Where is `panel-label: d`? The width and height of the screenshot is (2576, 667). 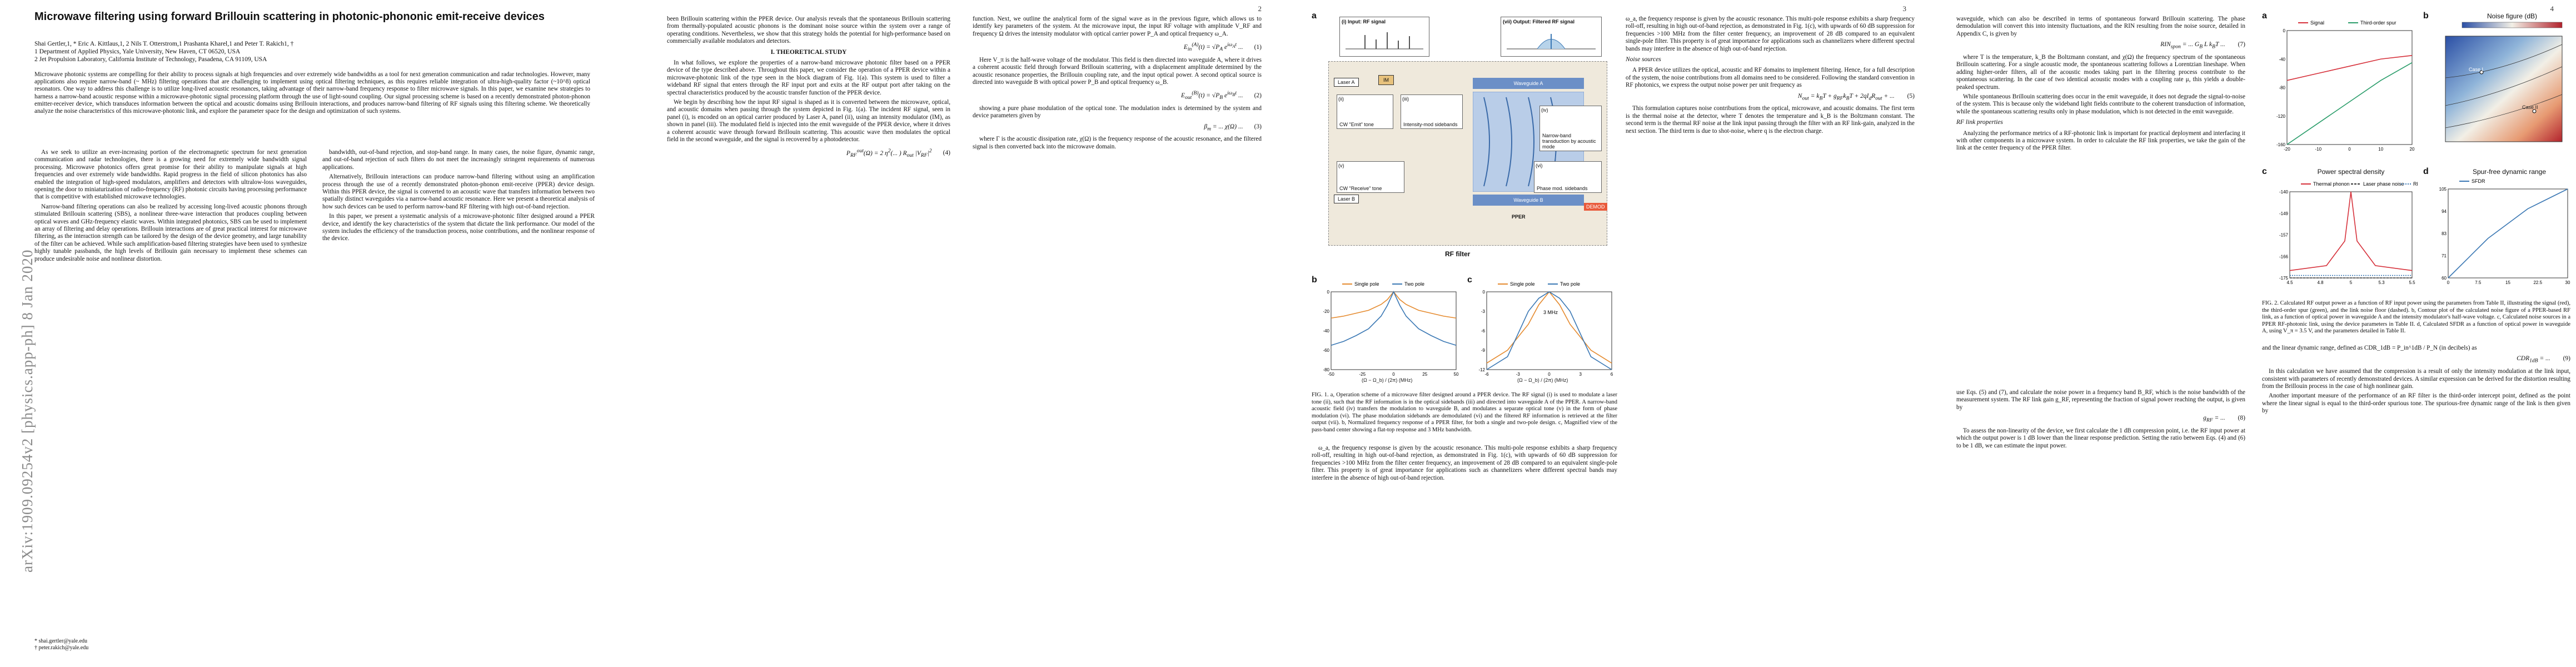 panel-label: d is located at coordinates (2426, 171).